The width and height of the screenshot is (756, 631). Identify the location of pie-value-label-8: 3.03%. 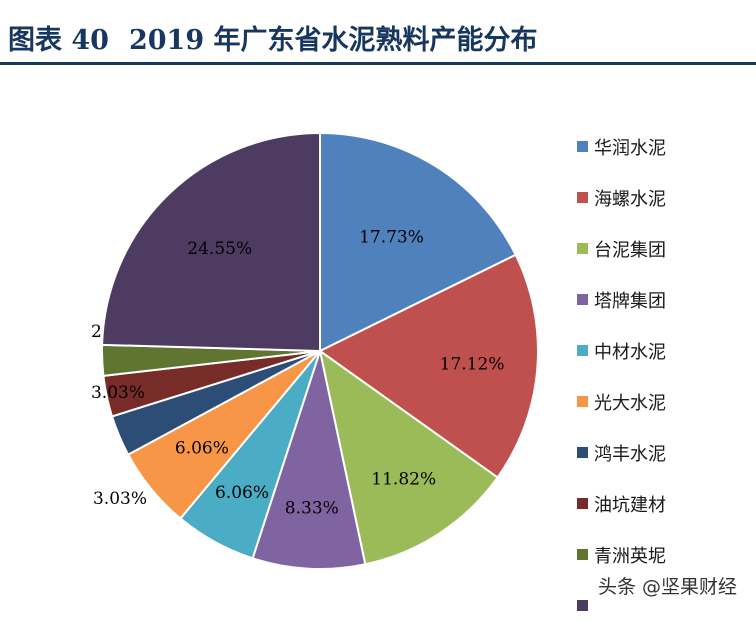
(118, 393).